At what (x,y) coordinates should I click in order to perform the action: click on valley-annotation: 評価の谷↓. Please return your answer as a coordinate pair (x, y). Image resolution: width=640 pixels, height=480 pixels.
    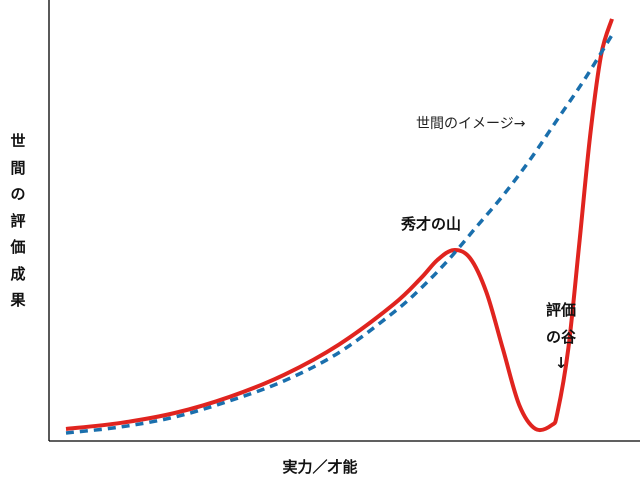
    Looking at the image, I should click on (561, 336).